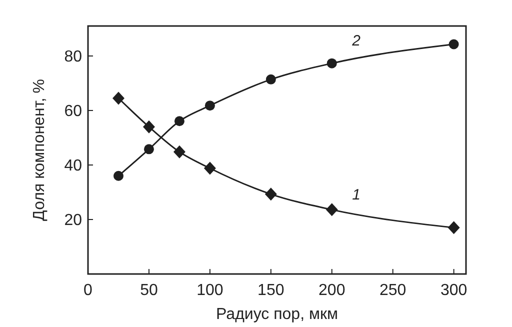 This screenshot has height=327, width=512. Describe the element at coordinates (73, 166) in the screenshot. I see `y-tick-label: 40` at that location.